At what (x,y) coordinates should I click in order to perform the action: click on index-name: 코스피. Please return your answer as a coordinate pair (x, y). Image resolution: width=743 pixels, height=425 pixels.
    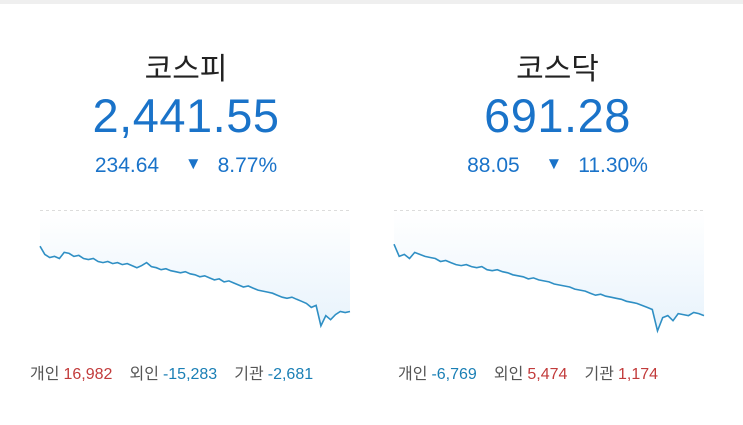
    Looking at the image, I should click on (186, 69).